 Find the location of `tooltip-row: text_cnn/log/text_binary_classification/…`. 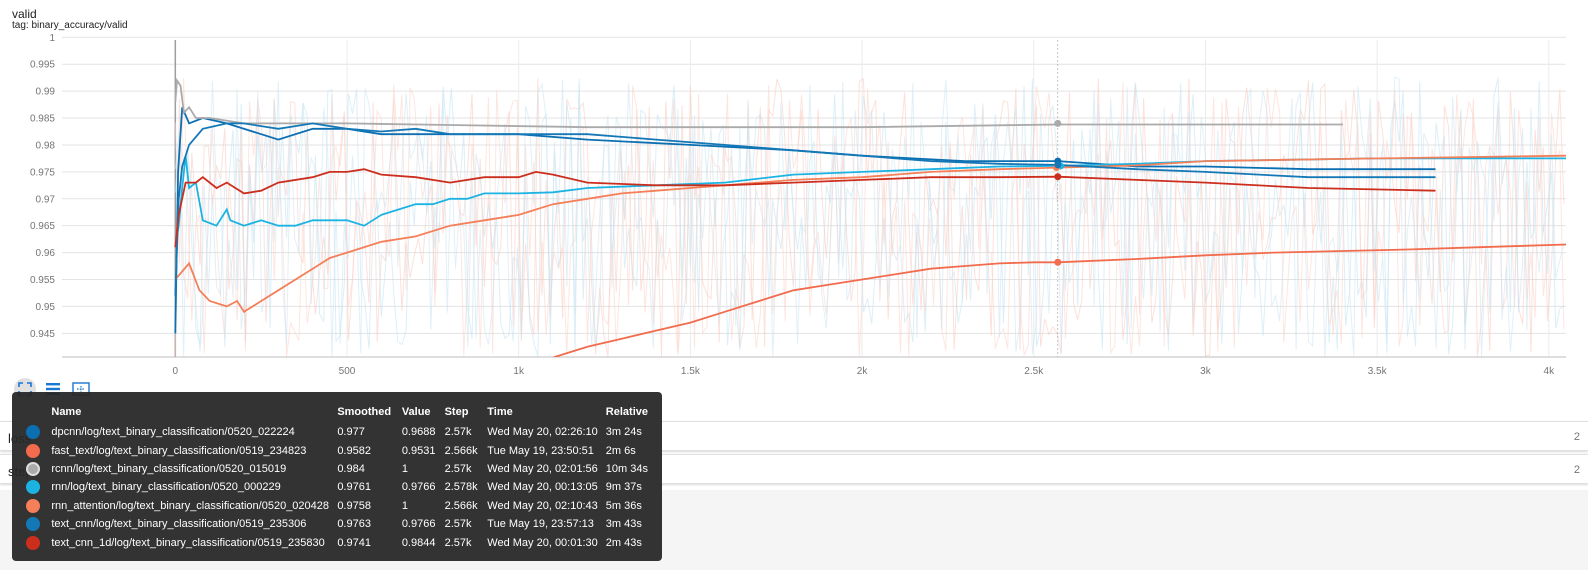

tooltip-row: text_cnn/log/text_binary_classification/… is located at coordinates (337, 524).